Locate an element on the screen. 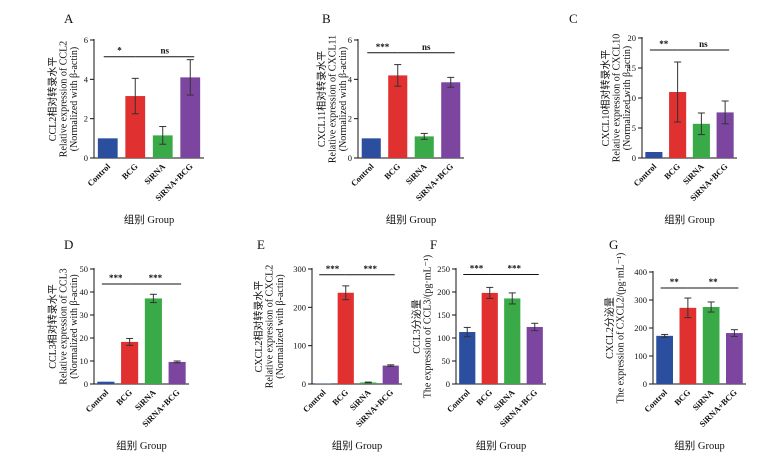 Image resolution: width=775 pixels, height=462 pixels. y-axis-label-line: Relative expression of CXCL11 is located at coordinates (333, 99).